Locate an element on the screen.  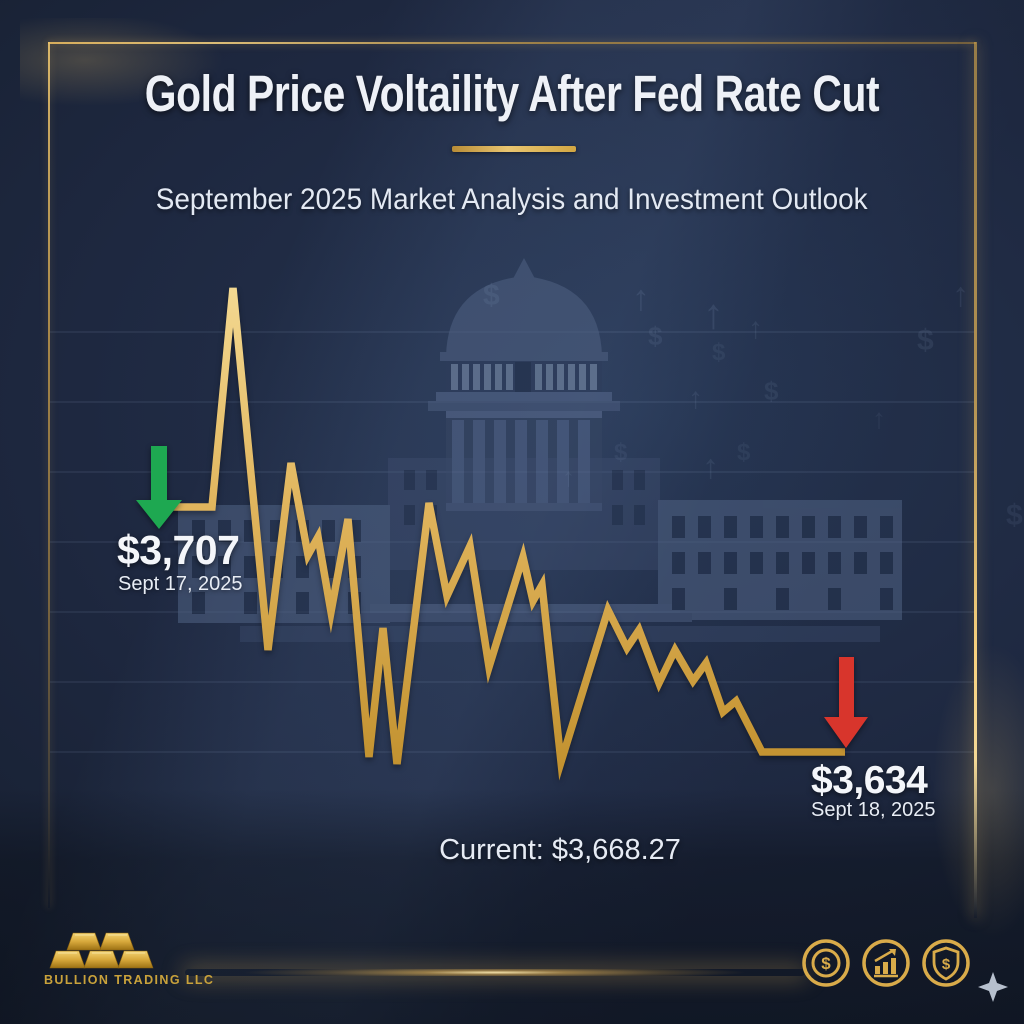
brand-name: BULLION TRADING LLC is located at coordinates (129, 980).